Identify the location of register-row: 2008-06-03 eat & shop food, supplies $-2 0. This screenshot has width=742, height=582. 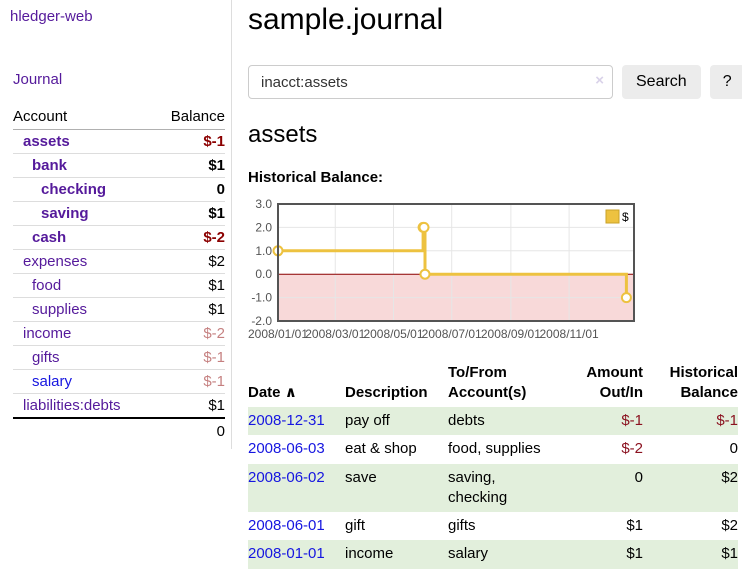
(493, 449).